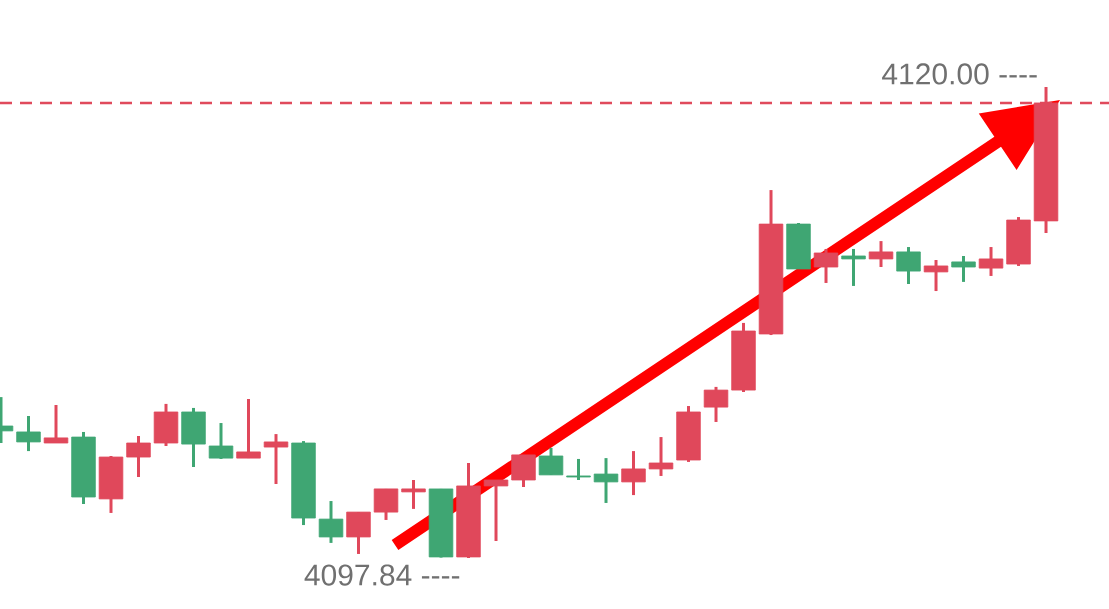  Describe the element at coordinates (382, 575) in the screenshot. I see `text: 4097.84 ----` at that location.